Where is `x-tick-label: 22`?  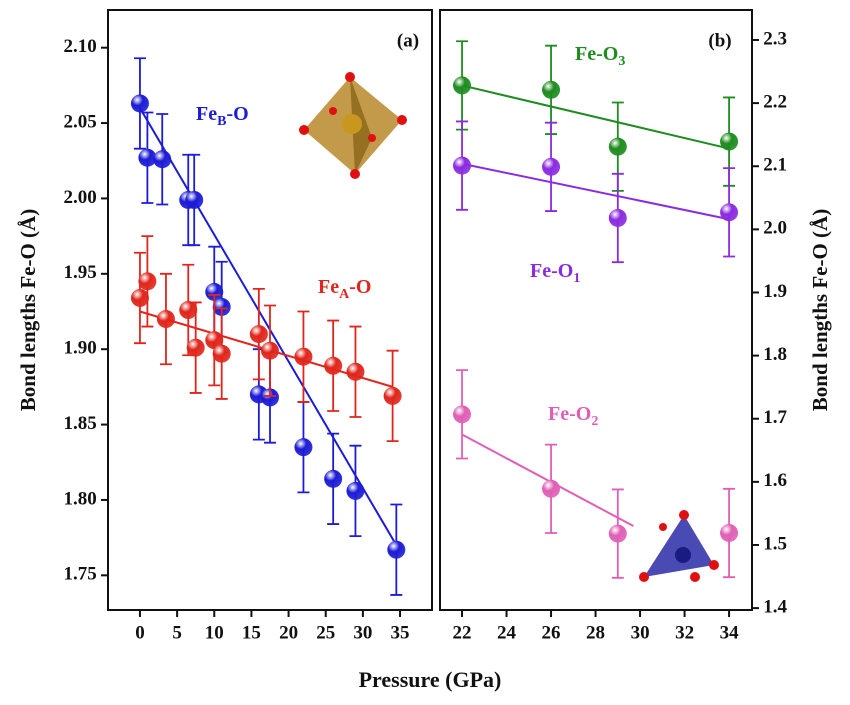
x-tick-label: 22 is located at coordinates (462, 632).